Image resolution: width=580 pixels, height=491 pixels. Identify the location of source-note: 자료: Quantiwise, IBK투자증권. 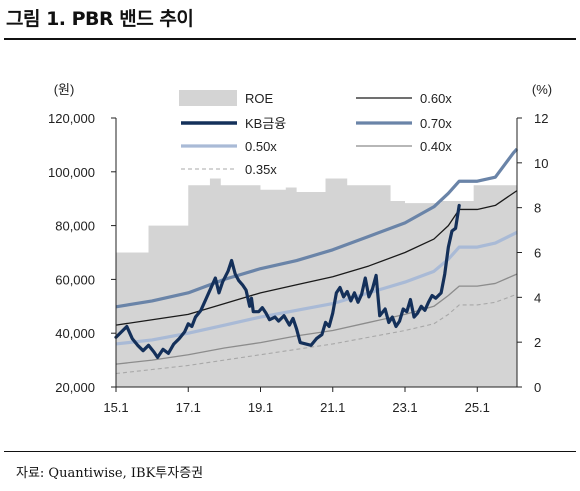
(110, 473).